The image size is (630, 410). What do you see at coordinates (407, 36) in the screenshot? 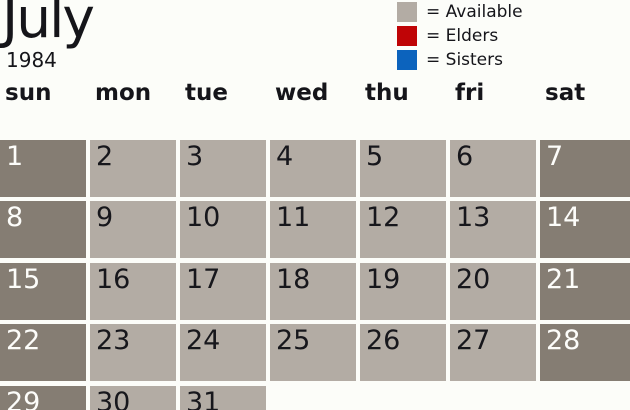
I see `elders-color-swatch` at bounding box center [407, 36].